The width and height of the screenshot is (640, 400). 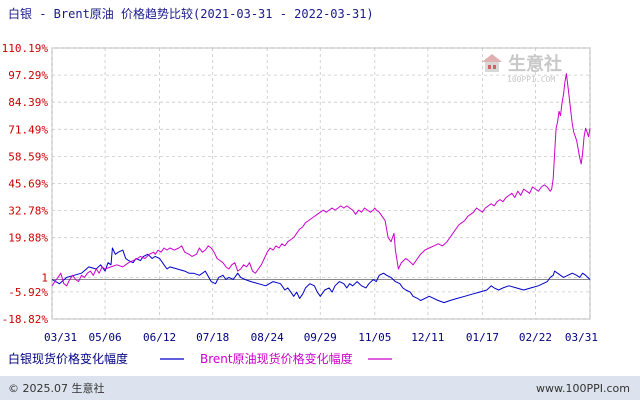 I want to click on x-tick-label: 07/18, so click(x=212, y=337).